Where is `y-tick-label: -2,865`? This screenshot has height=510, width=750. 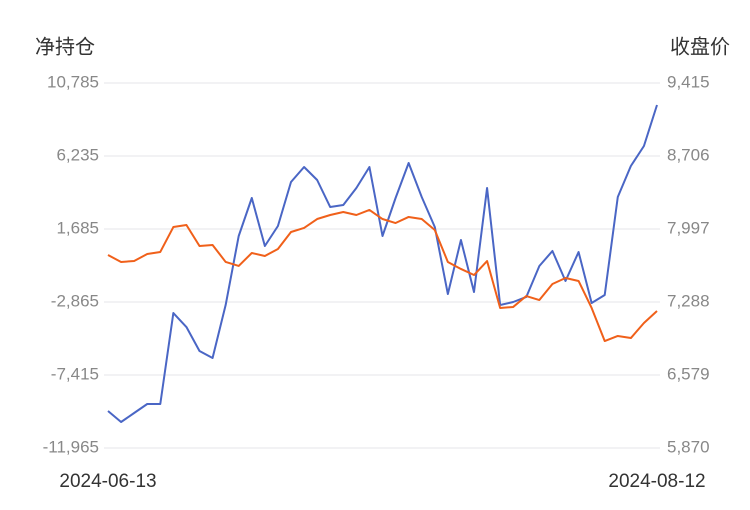 y-tick-label: -2,865 is located at coordinates (75, 300).